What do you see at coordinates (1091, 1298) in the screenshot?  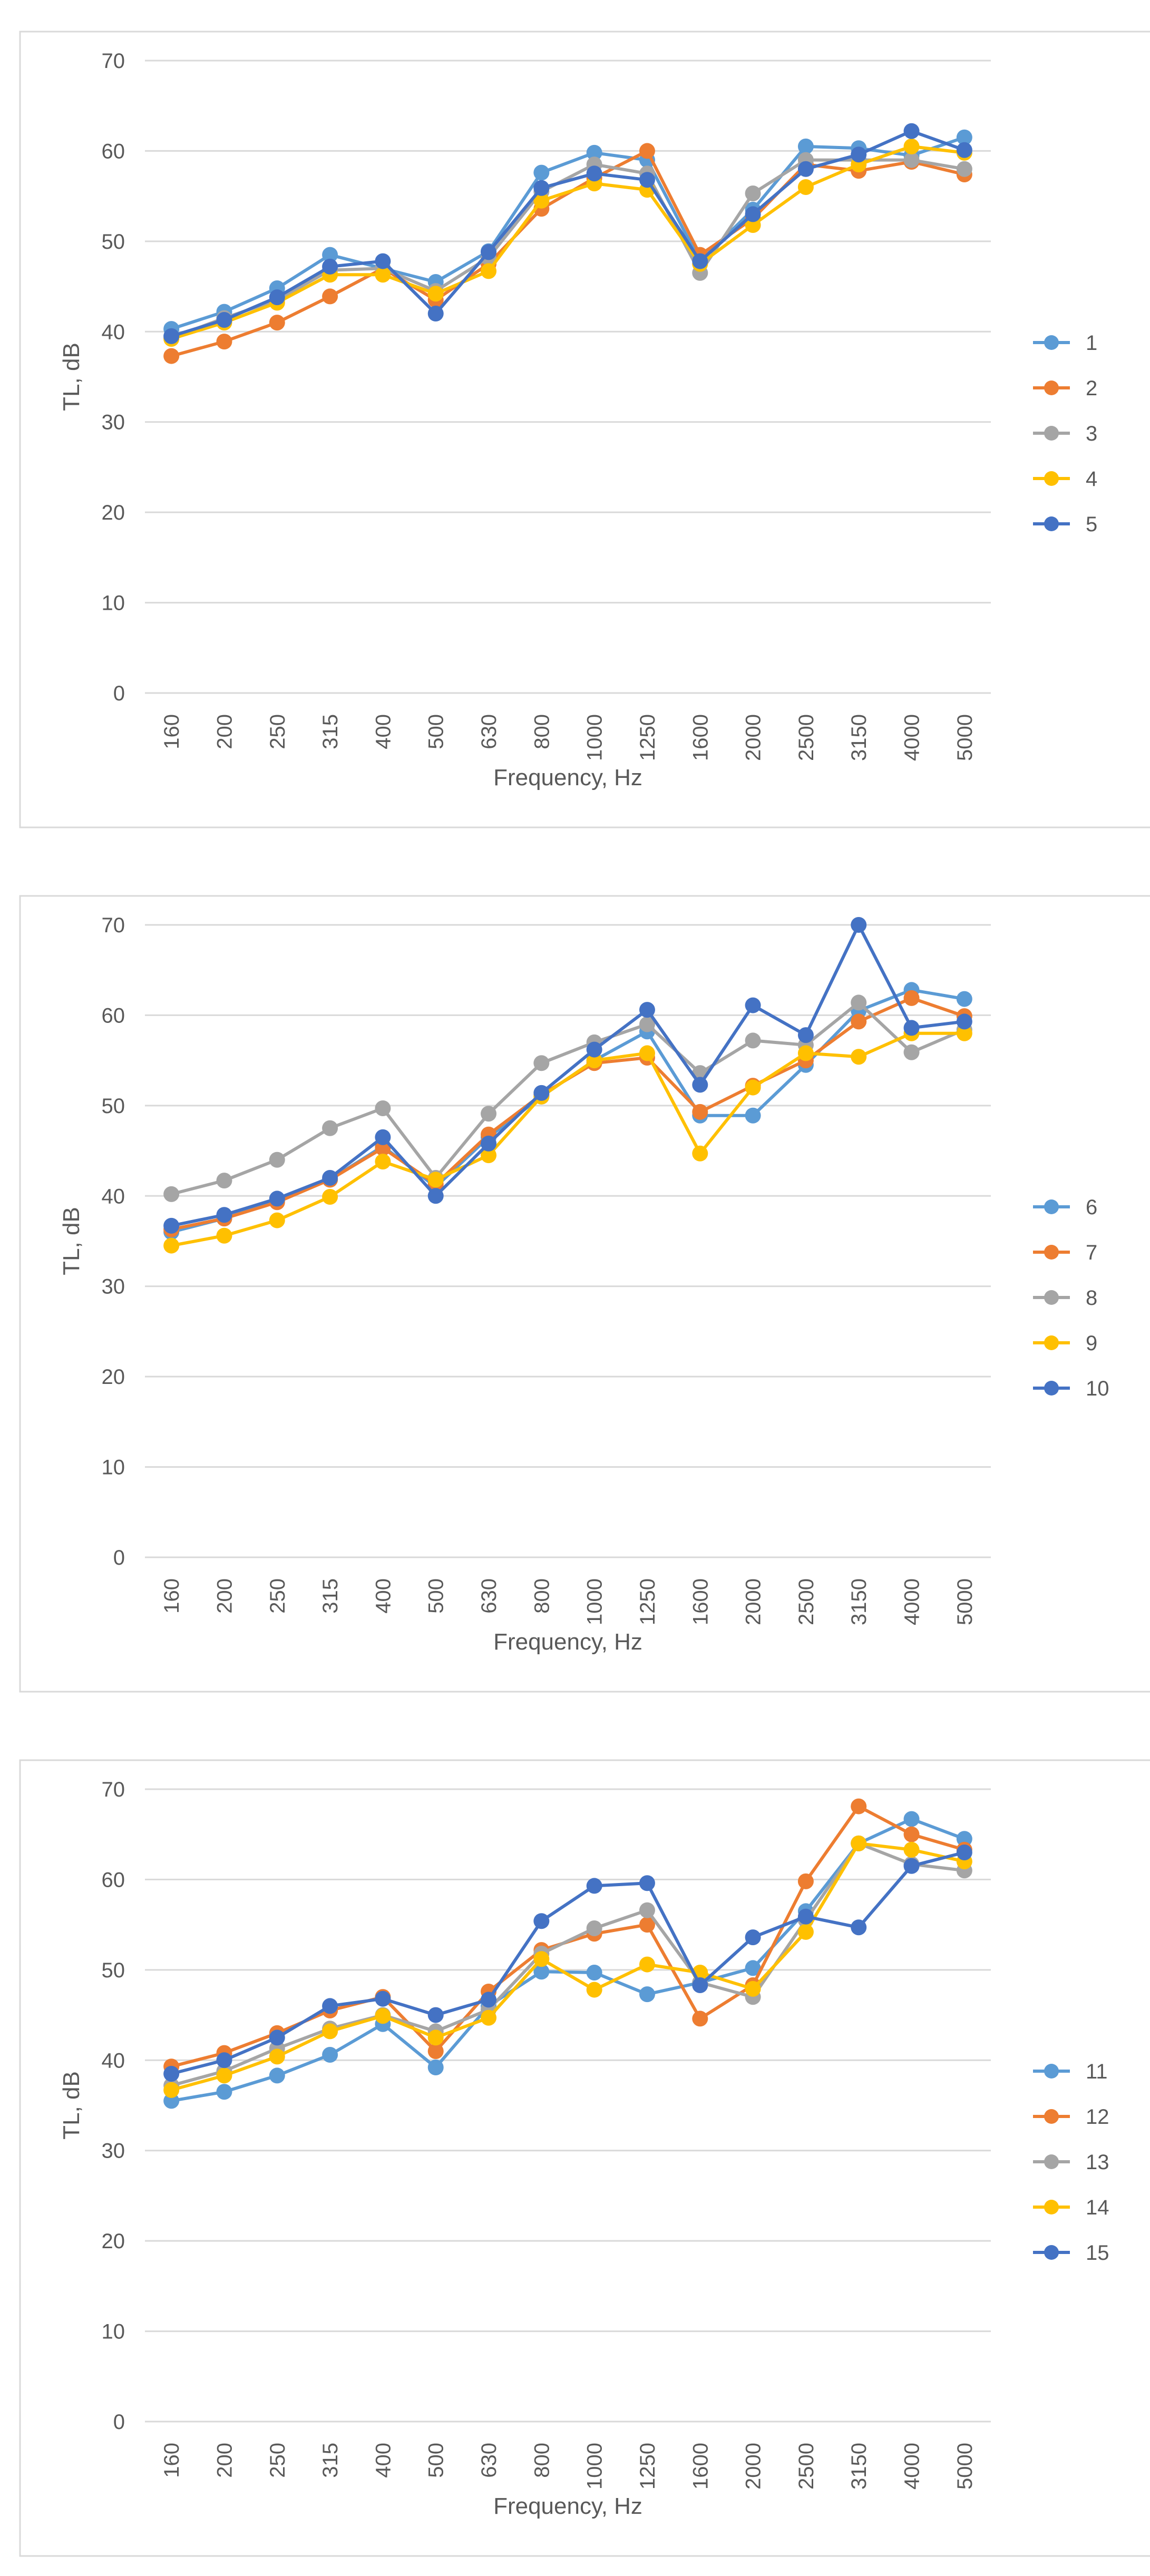 I see `legend-label: 8` at bounding box center [1091, 1298].